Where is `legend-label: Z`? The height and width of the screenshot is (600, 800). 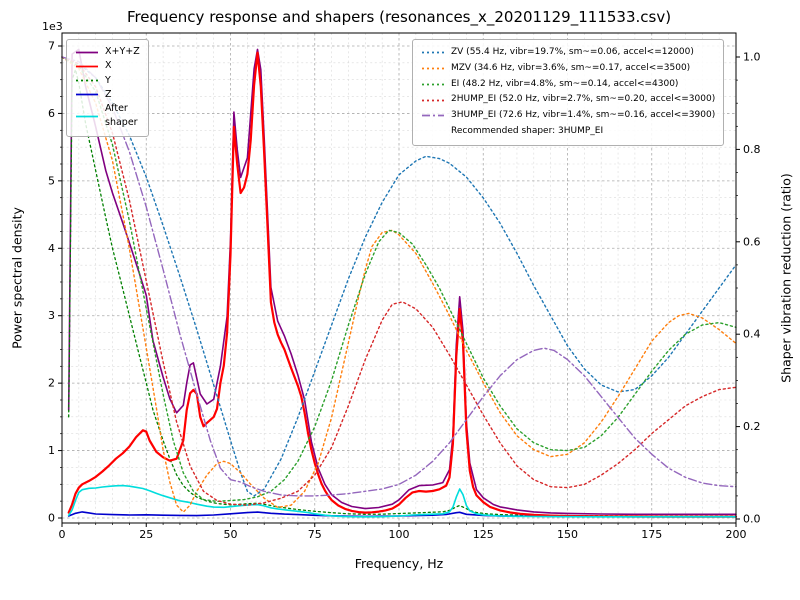
legend-label: Z is located at coordinates (108, 94).